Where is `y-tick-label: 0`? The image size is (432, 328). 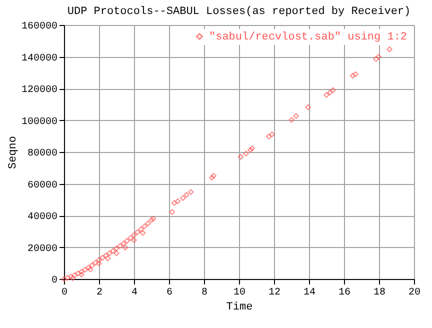
y-tick-label: 0 is located at coordinates (54, 281).